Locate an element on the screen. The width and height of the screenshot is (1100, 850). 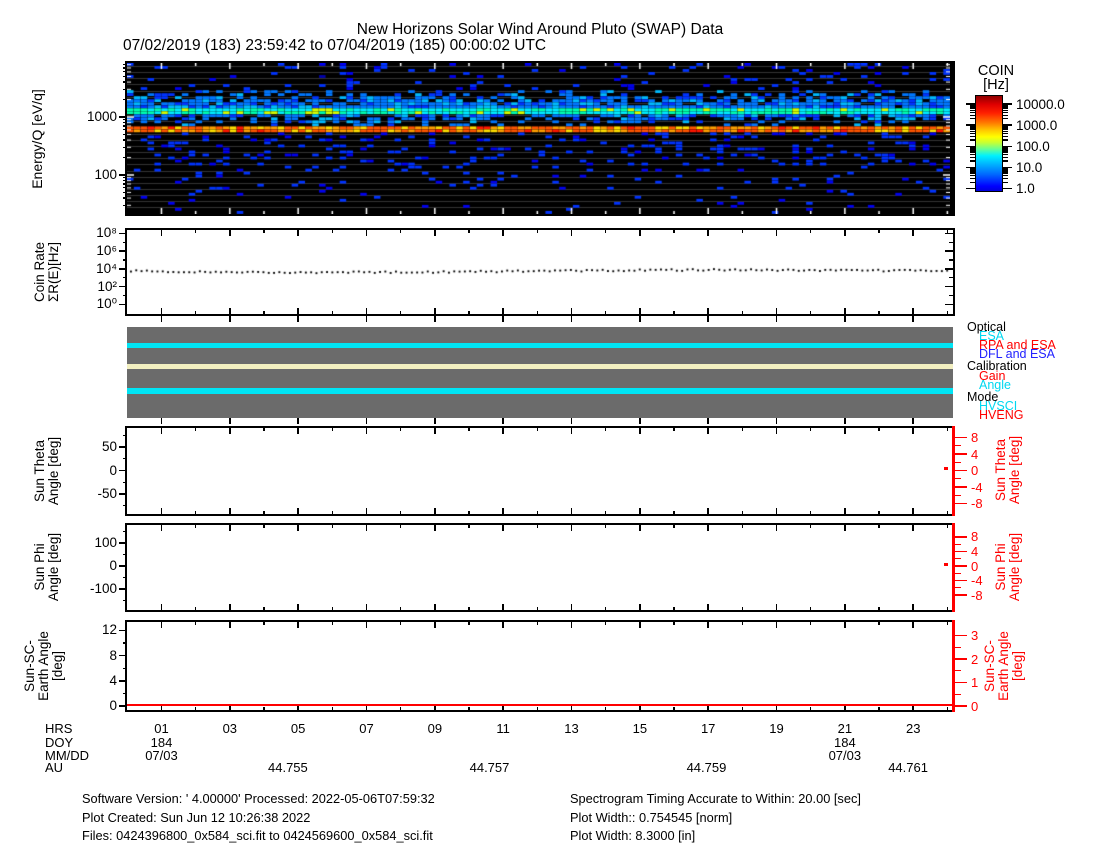
tick-label: 10² is located at coordinates (107, 286).